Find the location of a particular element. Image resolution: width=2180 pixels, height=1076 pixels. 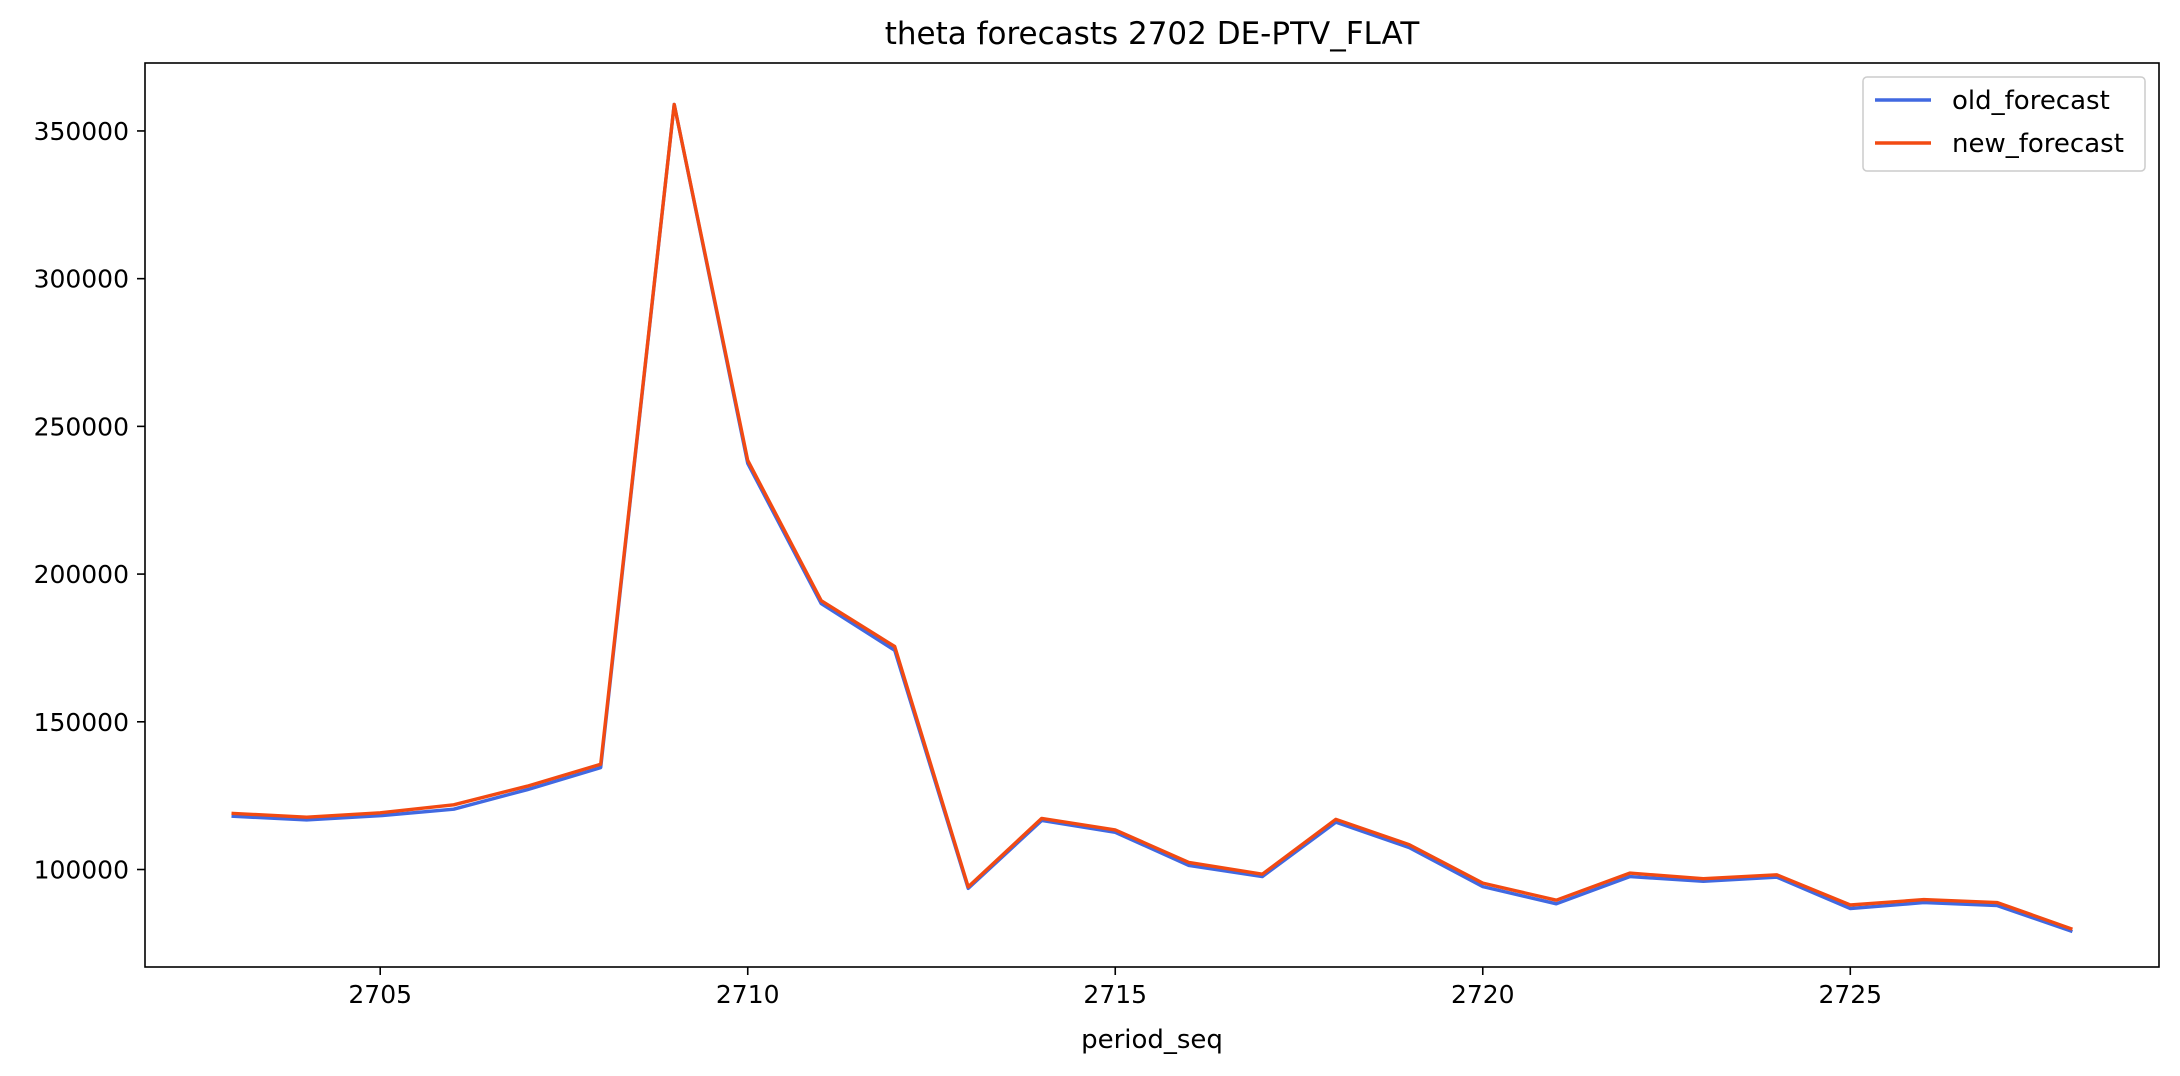

y-tick-label: 350000 is located at coordinates (81, 131).